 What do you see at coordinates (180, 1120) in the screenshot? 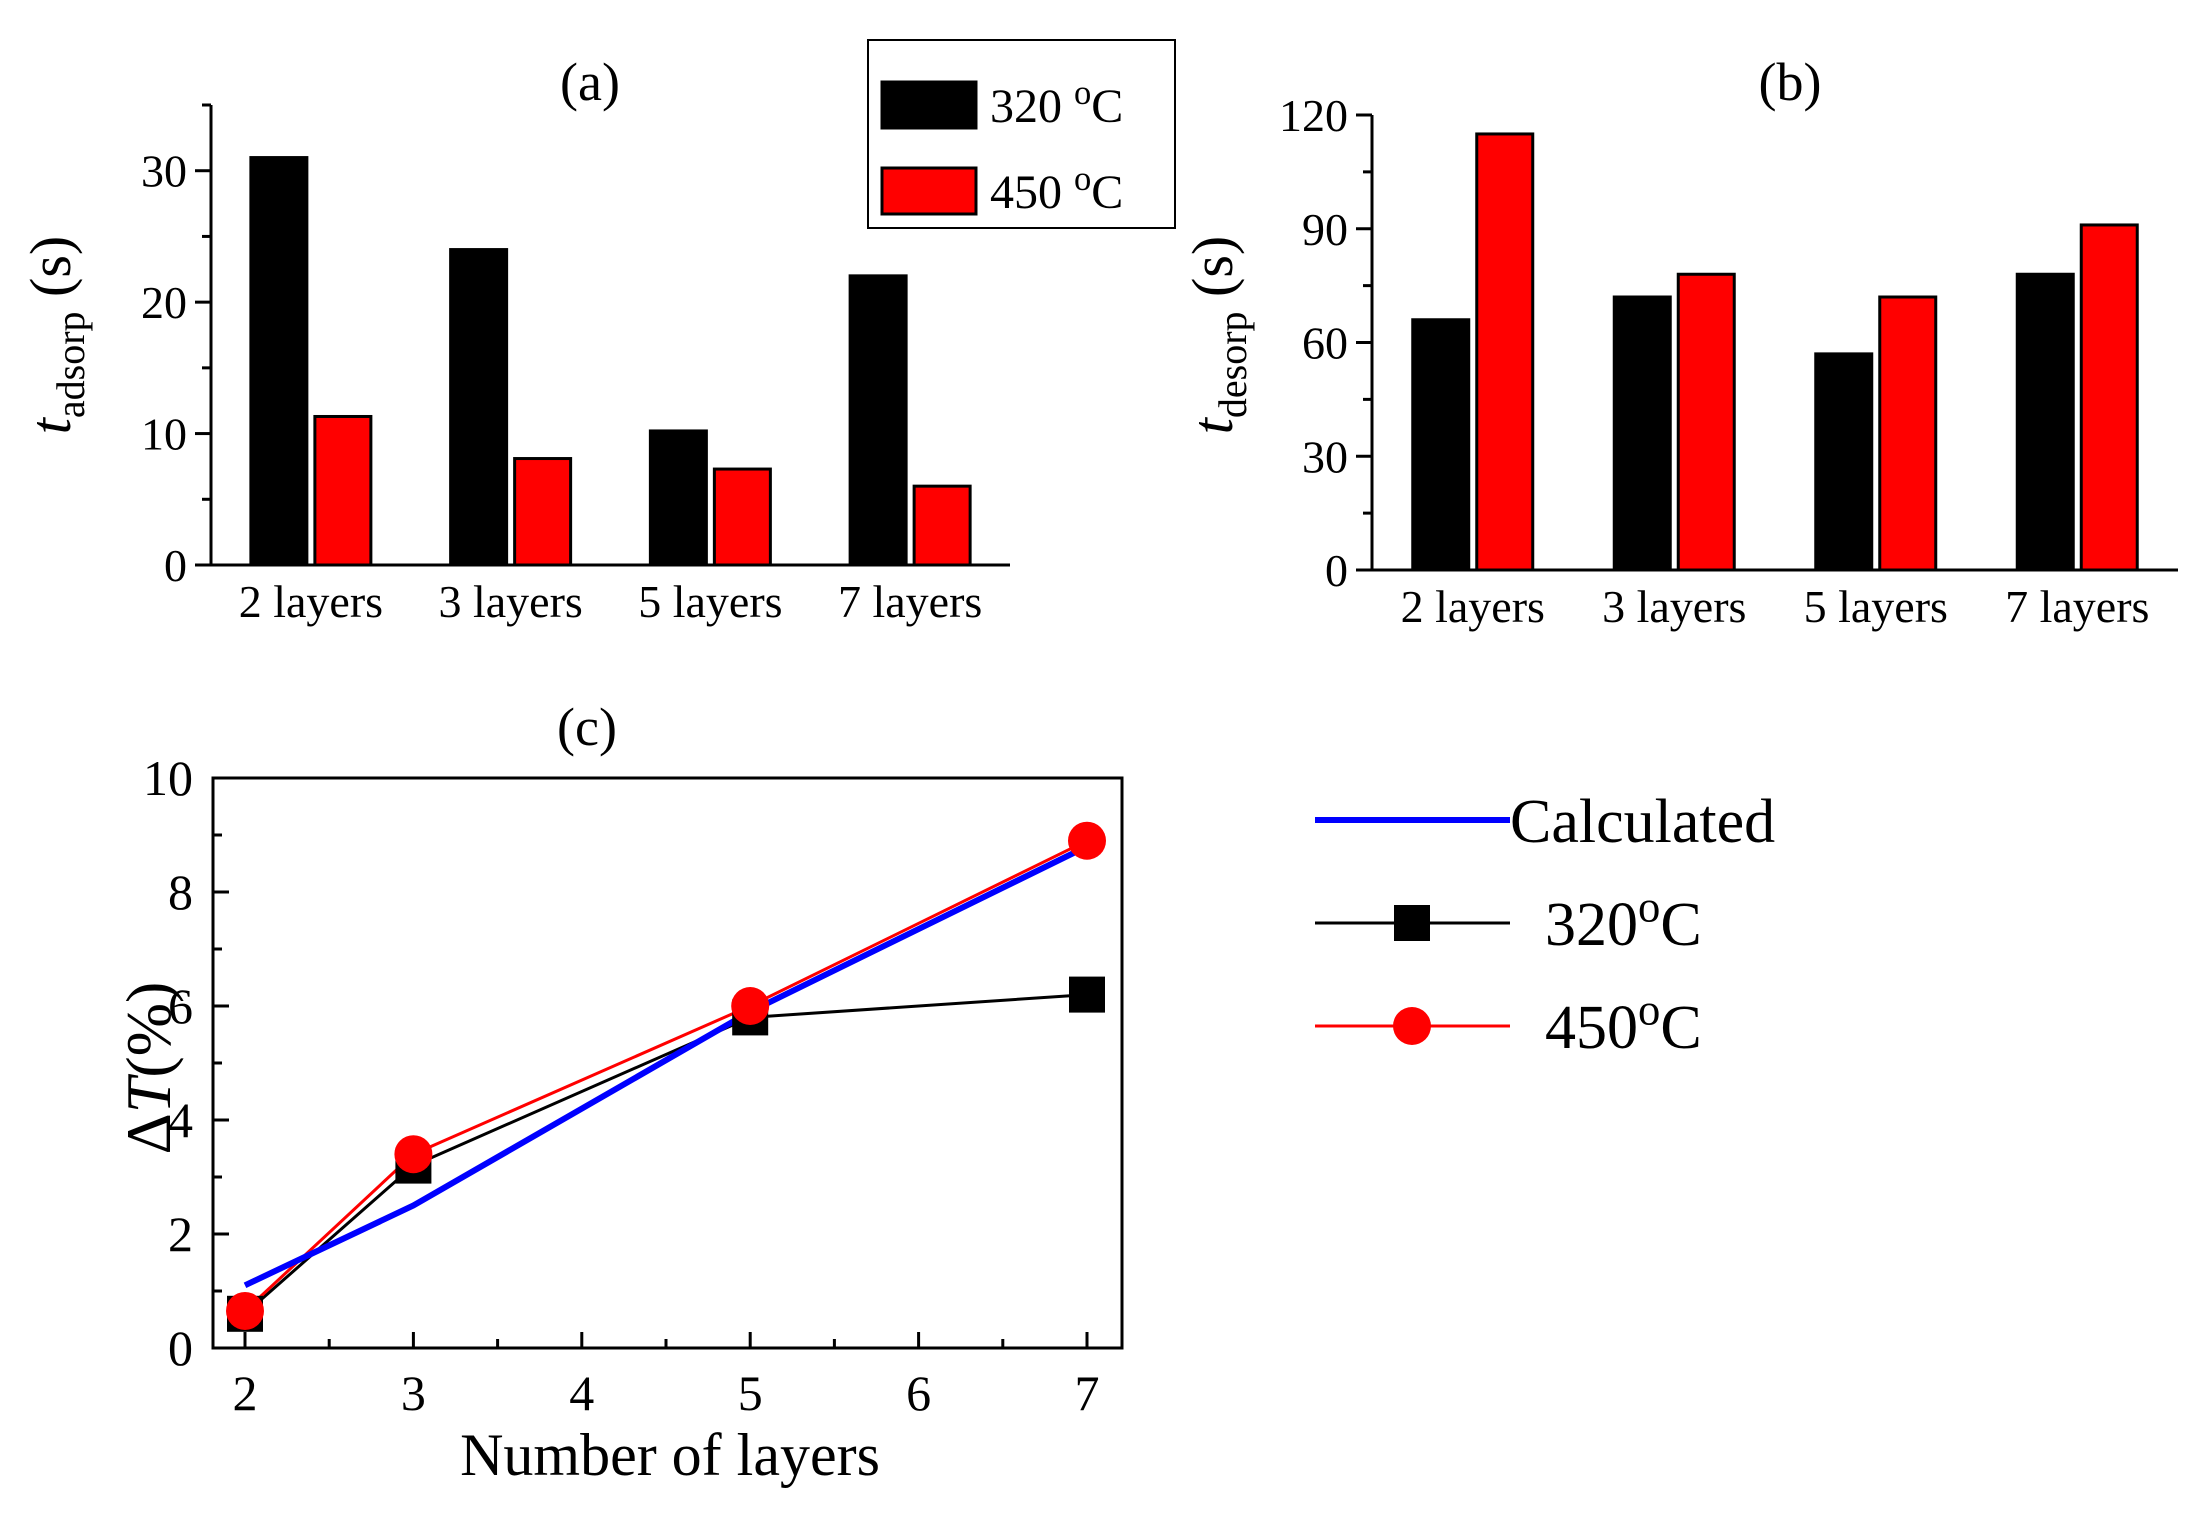
I see `y-tick-label: 4` at bounding box center [180, 1120].